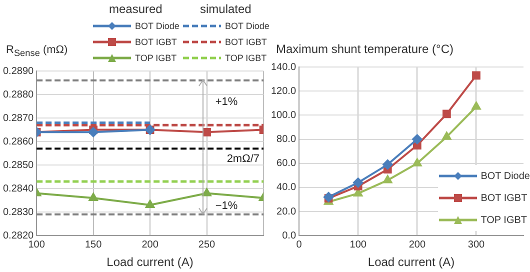 The width and height of the screenshot is (530, 272). What do you see at coordinates (286, 188) in the screenshot?
I see `y-tick-label: 40.0` at bounding box center [286, 188].